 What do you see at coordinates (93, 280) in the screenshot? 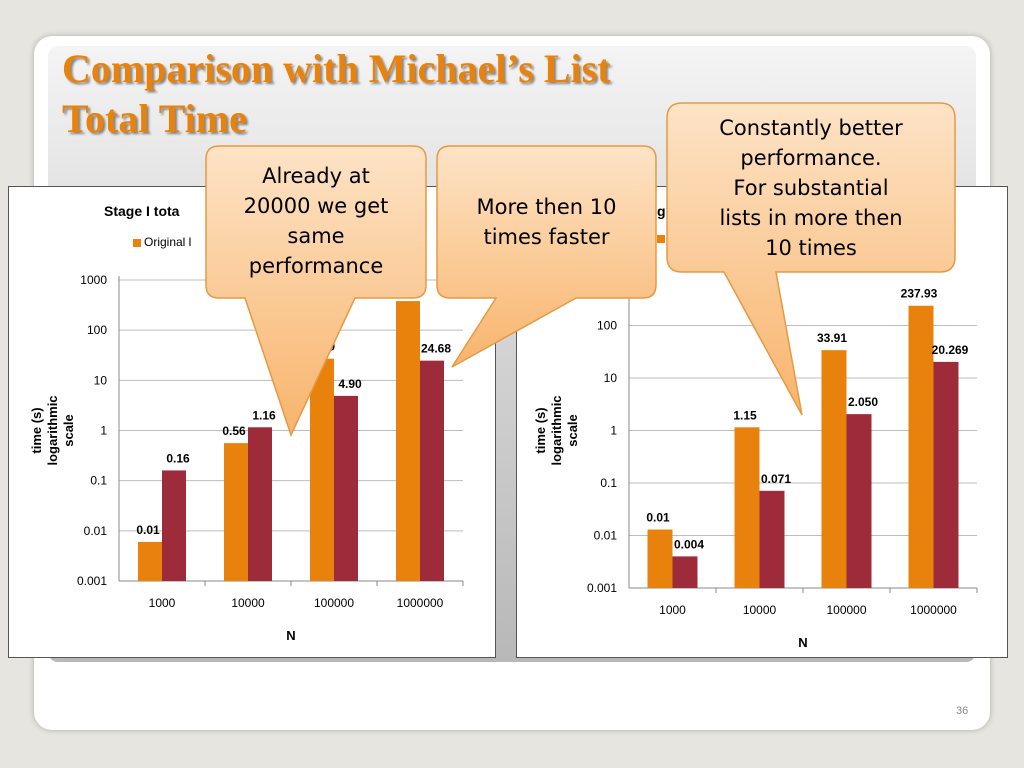
I see `y-tick-label: 1000` at bounding box center [93, 280].